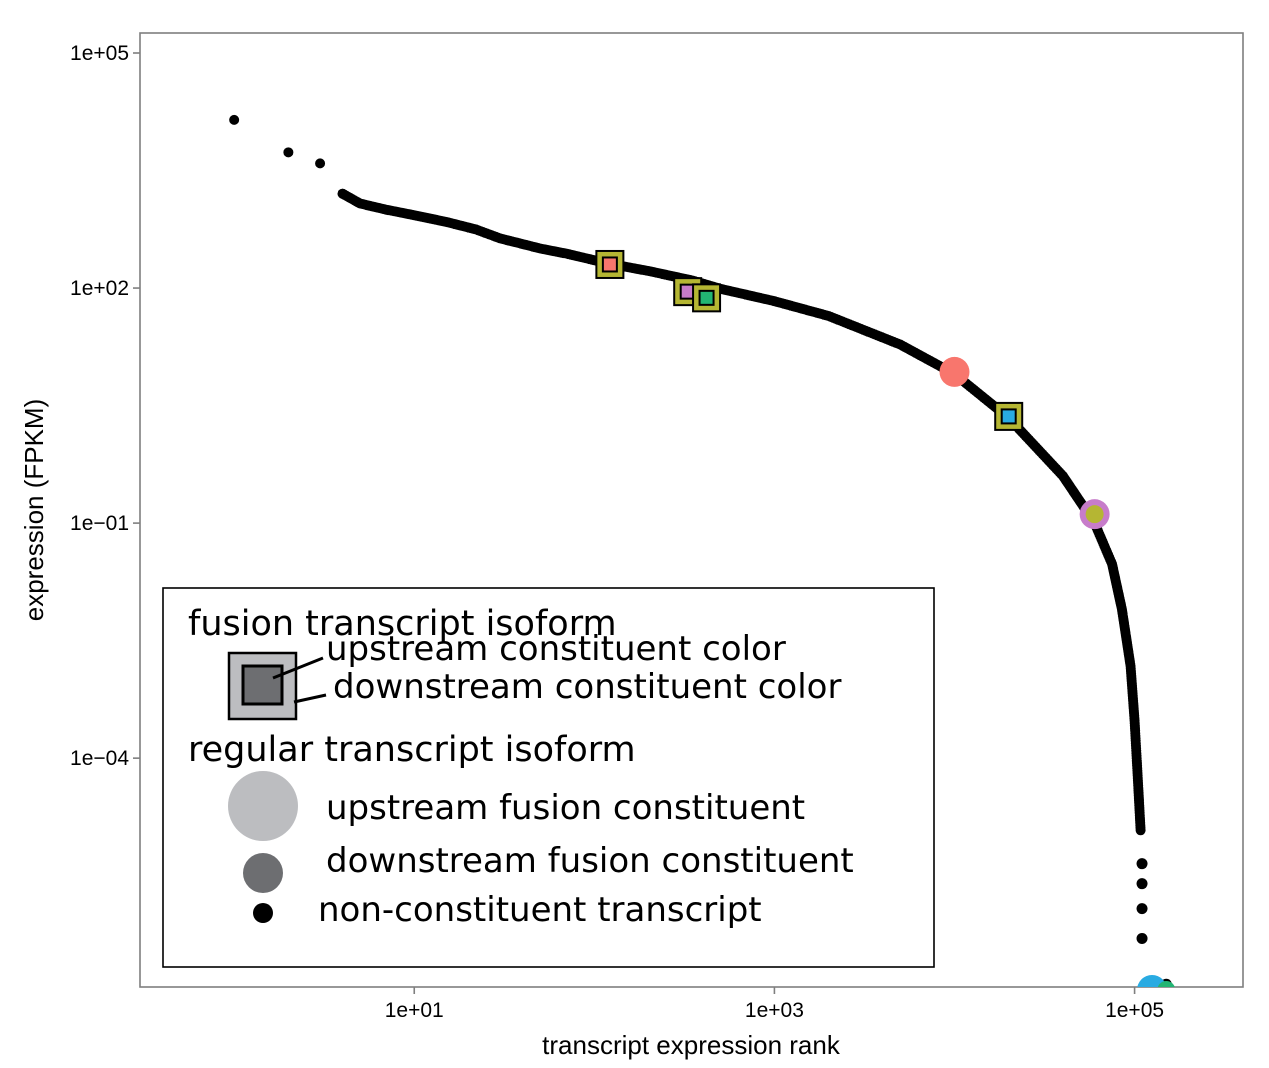 The width and height of the screenshot is (1269, 1068). What do you see at coordinates (540, 910) in the screenshot?
I see `legend-non-constituent-label: non-constituent transcript` at bounding box center [540, 910].